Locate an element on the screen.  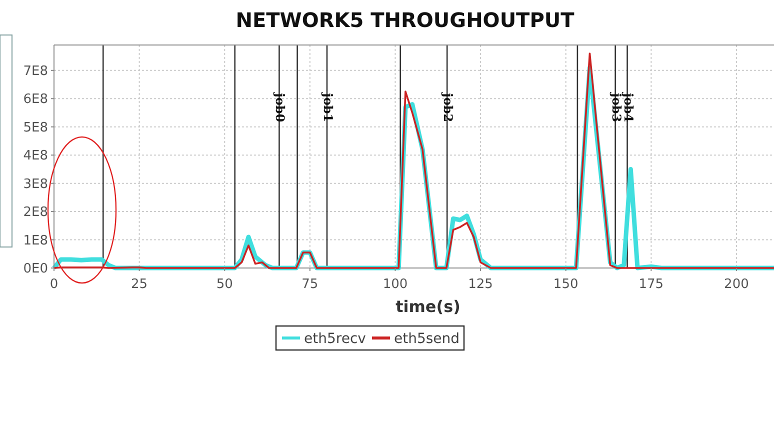
x-tick-label: 100 is located at coordinates (395, 284).